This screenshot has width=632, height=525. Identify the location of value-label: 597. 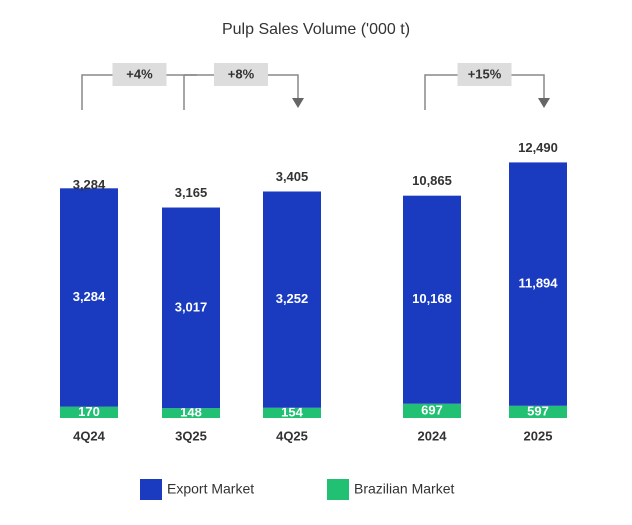
(538, 410).